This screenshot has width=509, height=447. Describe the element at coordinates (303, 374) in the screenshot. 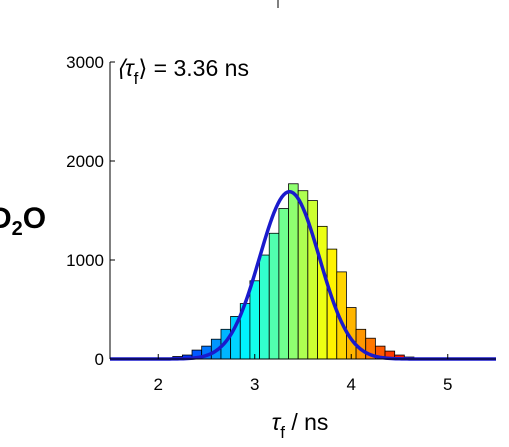

I see `x-ticks: 2 3 4 5` at that location.